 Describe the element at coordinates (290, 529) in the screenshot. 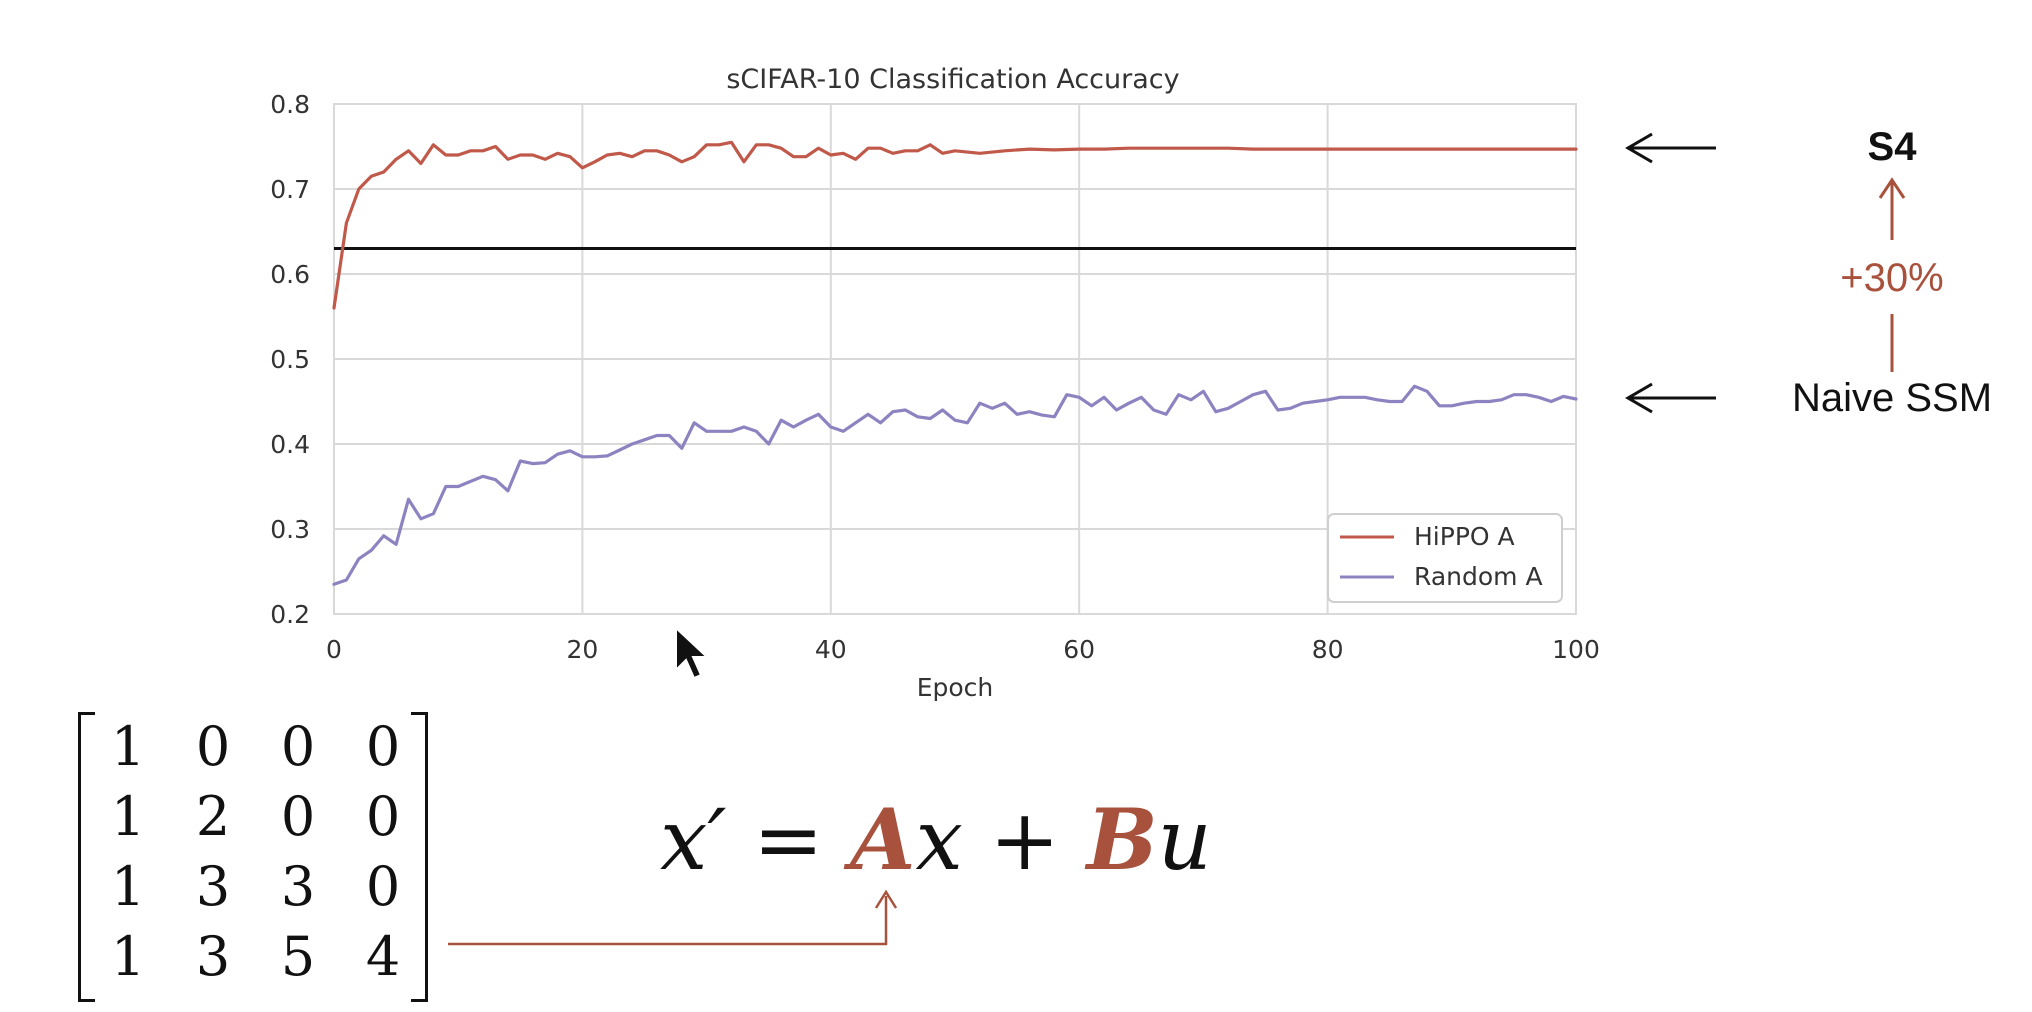

I see `y-tick-label: 0.3` at that location.